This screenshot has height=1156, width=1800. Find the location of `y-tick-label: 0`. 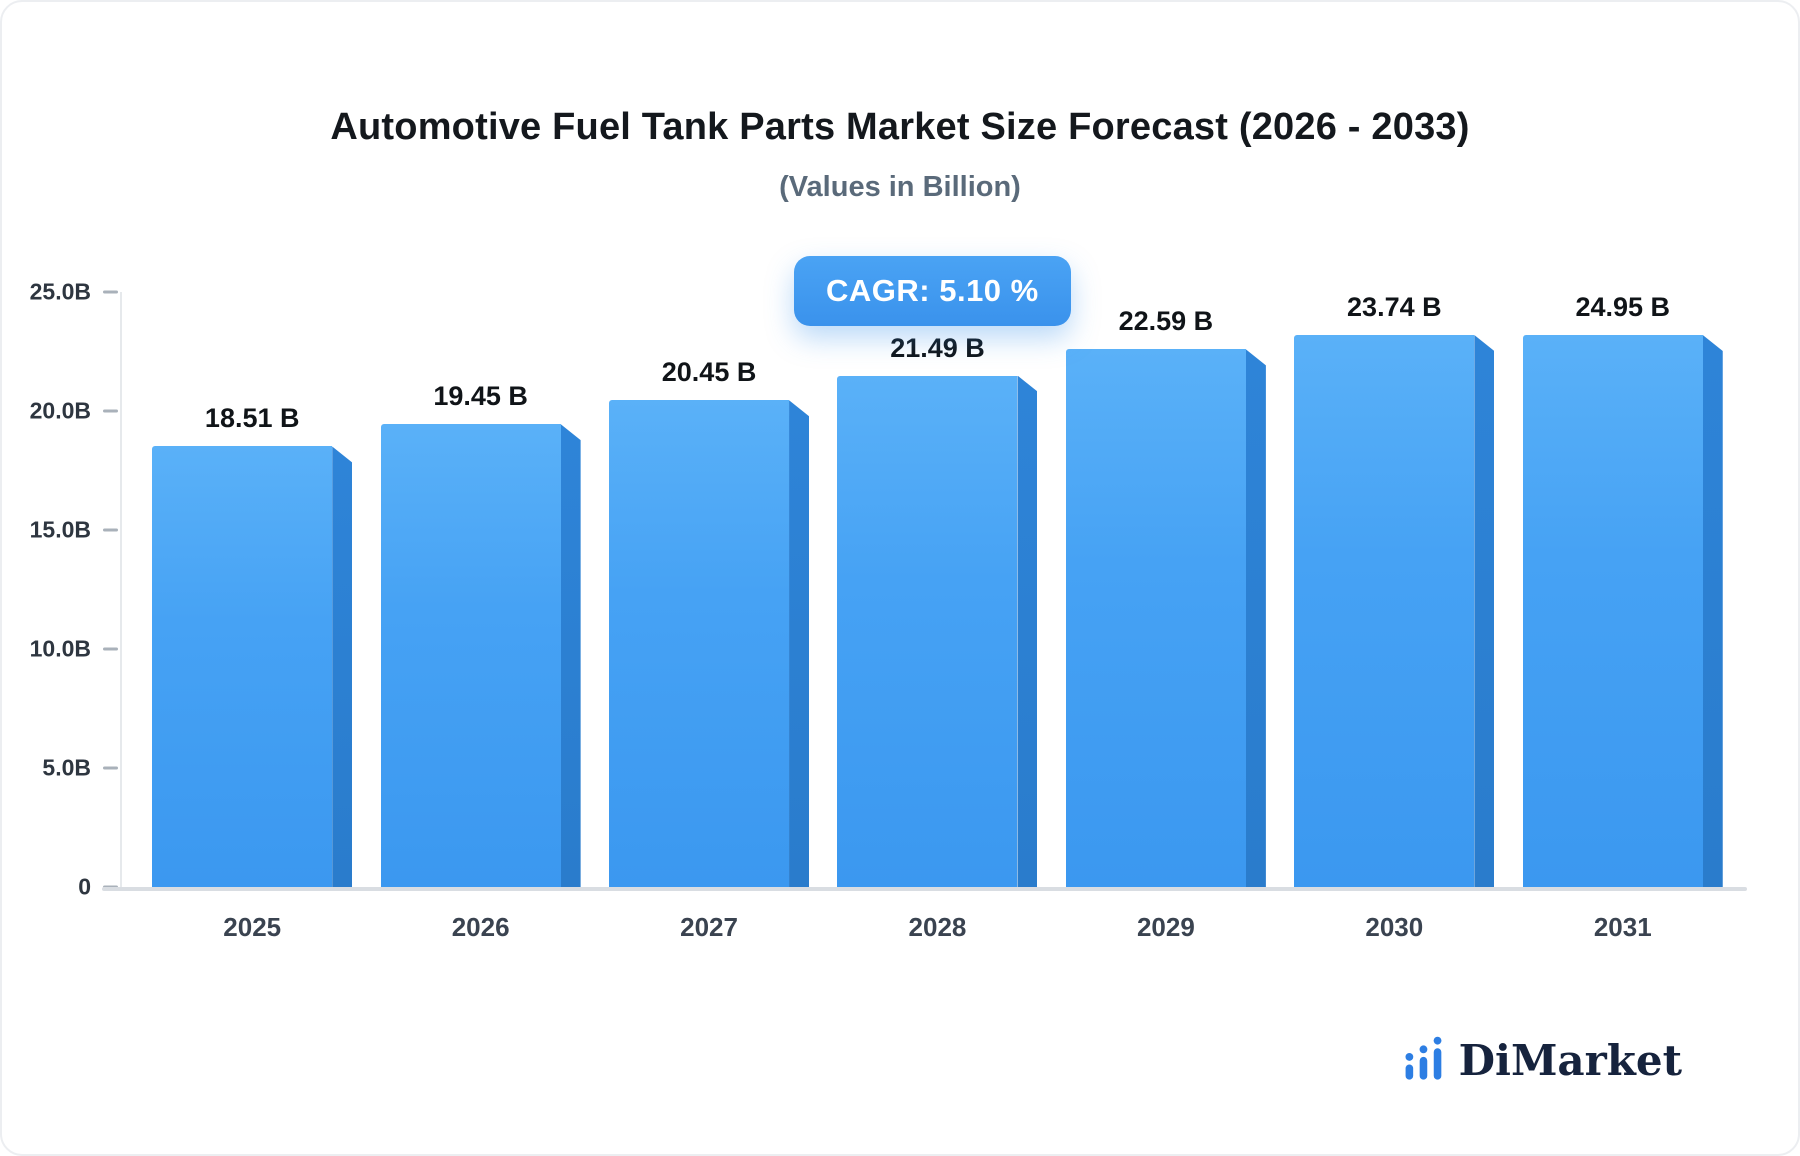

y-tick-label: 0 is located at coordinates (84, 886).